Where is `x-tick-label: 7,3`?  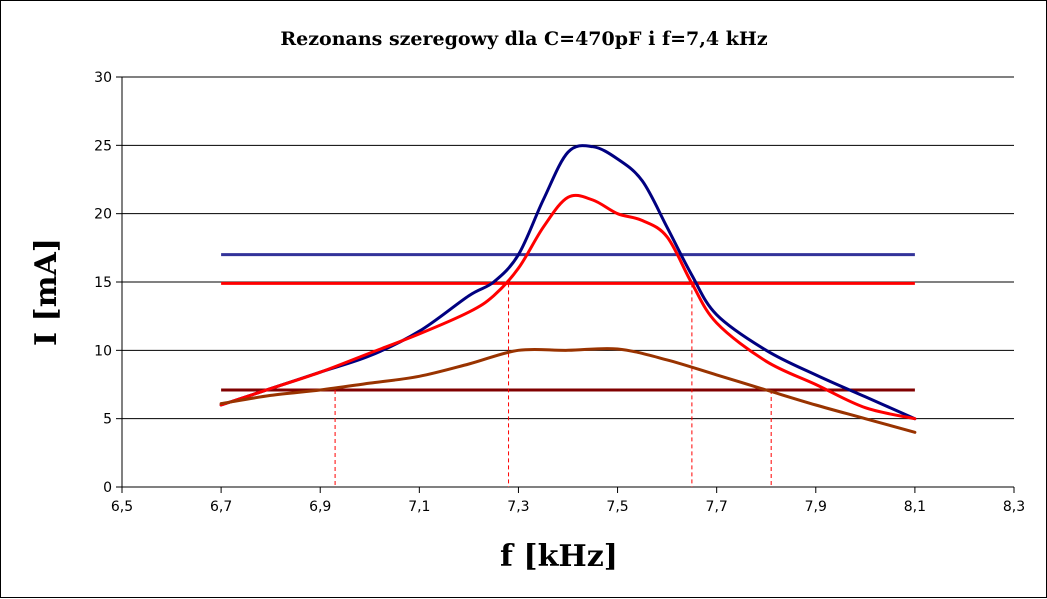
x-tick-label: 7,3 is located at coordinates (518, 507).